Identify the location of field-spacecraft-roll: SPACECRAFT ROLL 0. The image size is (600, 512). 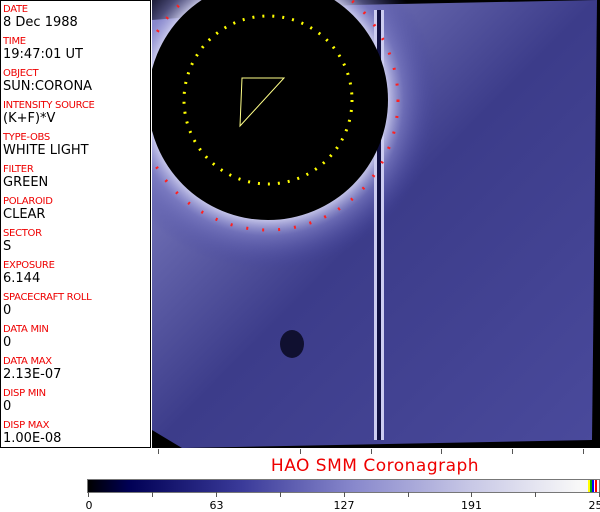
(47, 305).